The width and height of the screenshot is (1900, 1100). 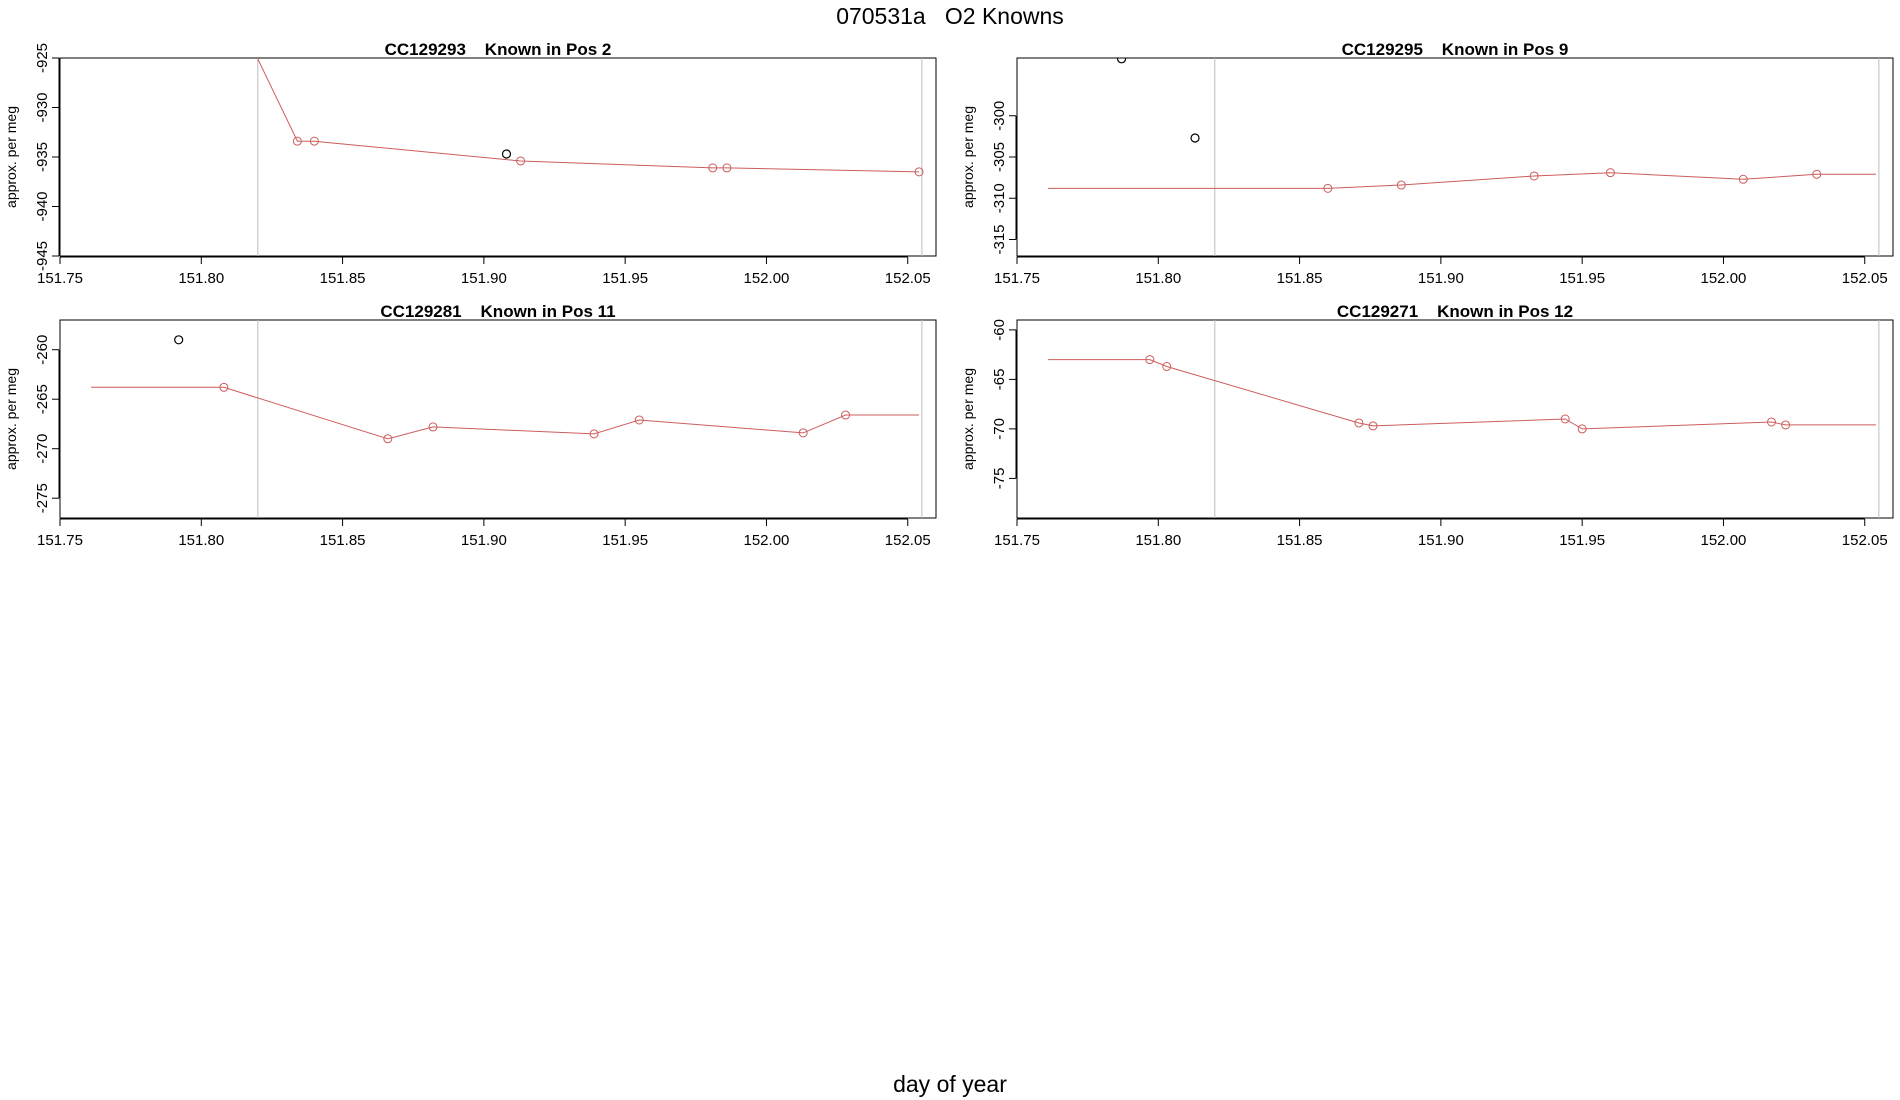 I want to click on y-tick-label: -925, so click(x=42, y=58).